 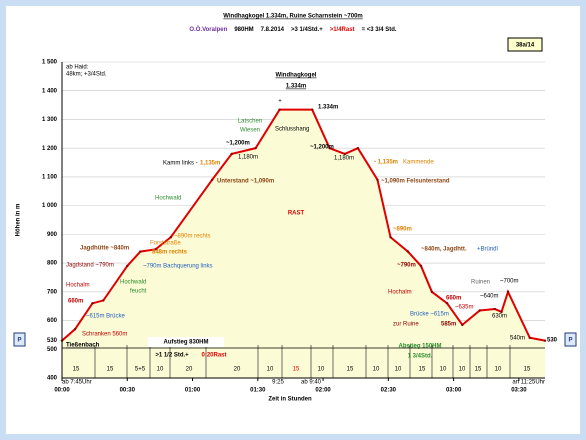 I want to click on x-tick-label: 02:30, so click(x=389, y=391).